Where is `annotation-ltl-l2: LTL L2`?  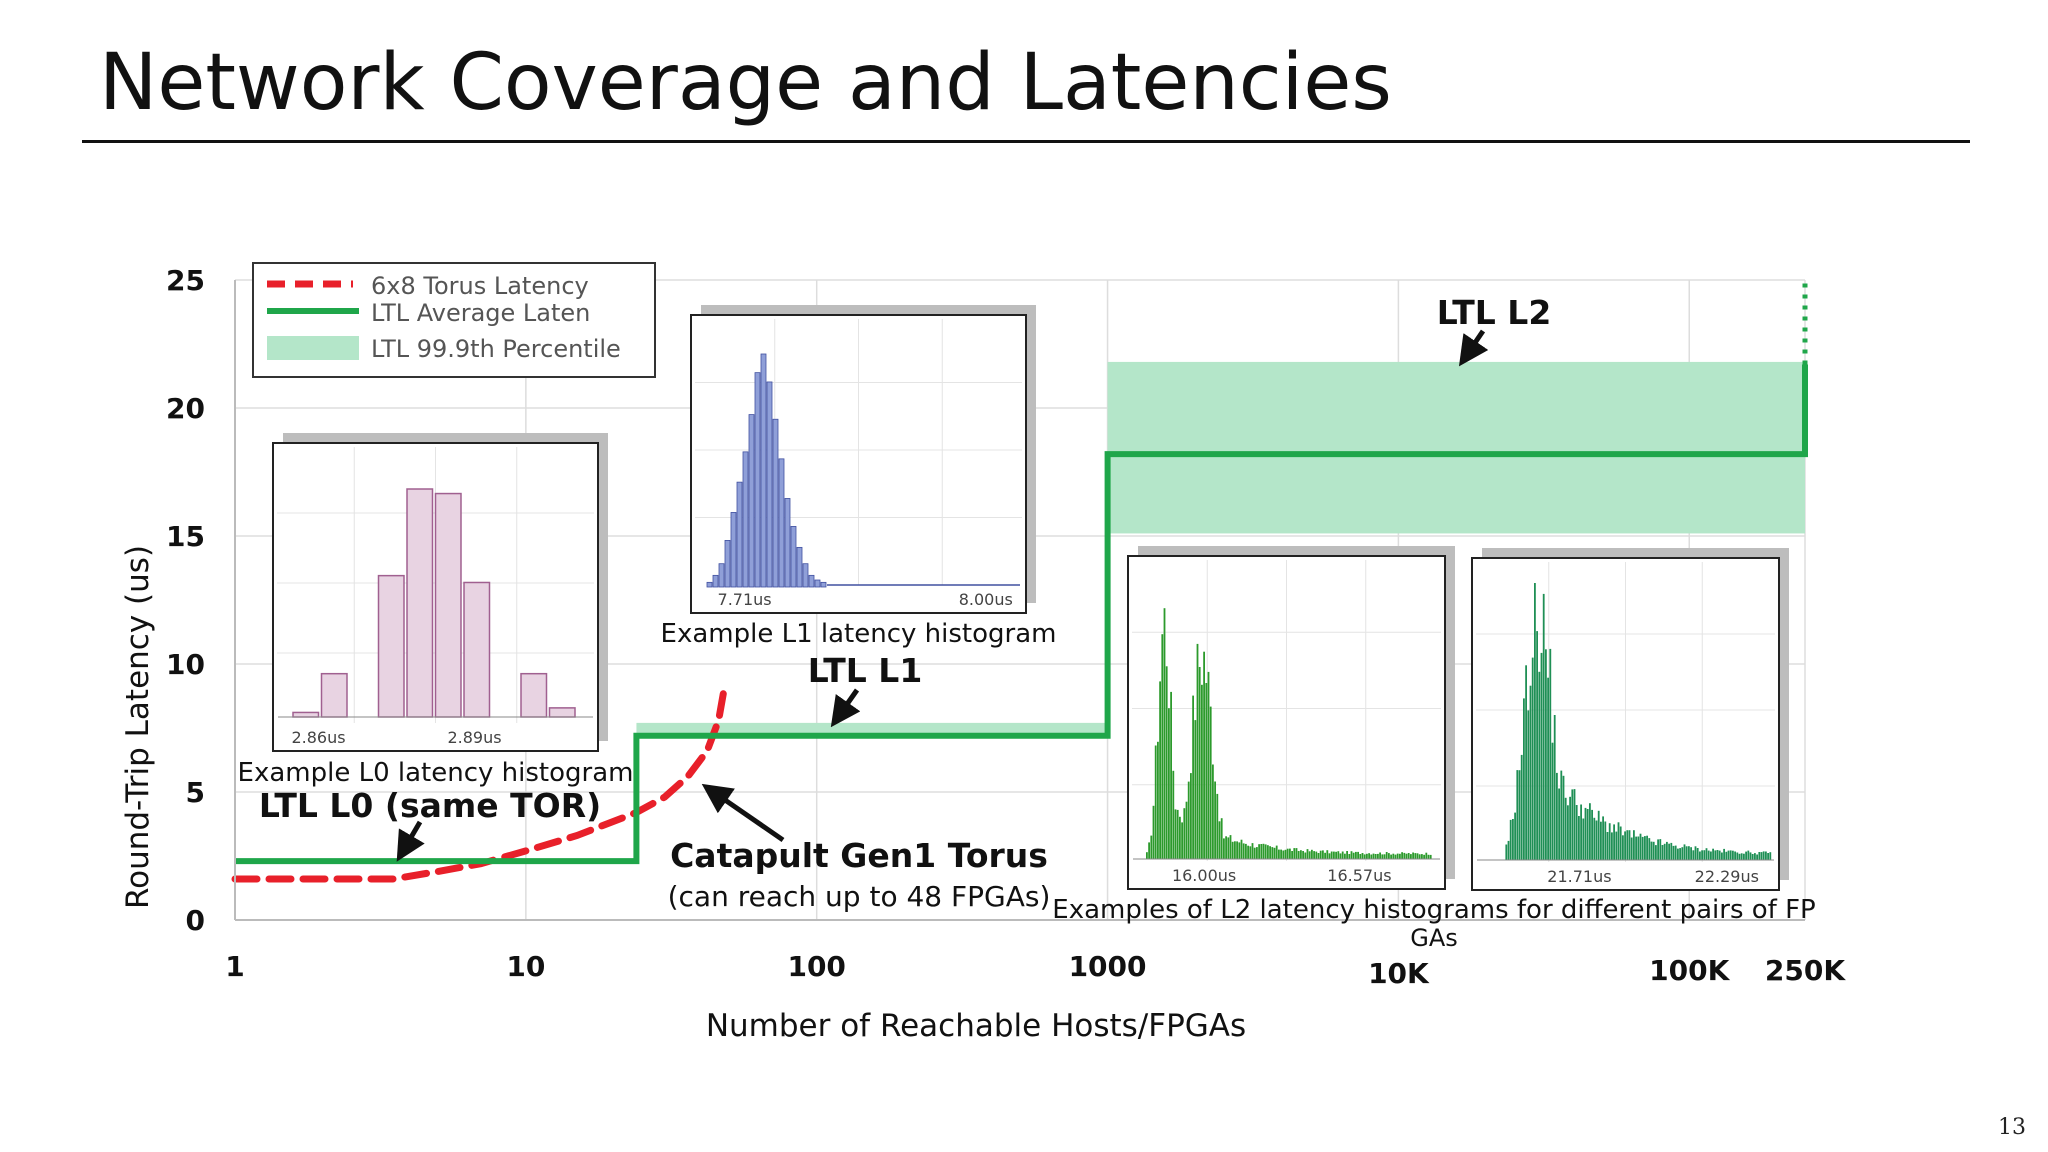 annotation-ltl-l2: LTL L2 is located at coordinates (1494, 312).